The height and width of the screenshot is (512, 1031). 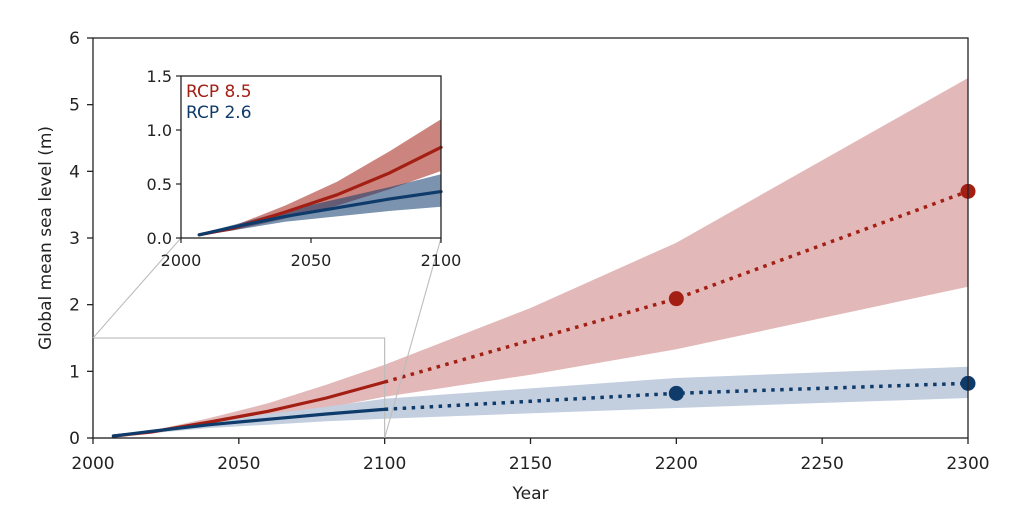 What do you see at coordinates (74, 106) in the screenshot?
I see `y-tick-label: 5` at bounding box center [74, 106].